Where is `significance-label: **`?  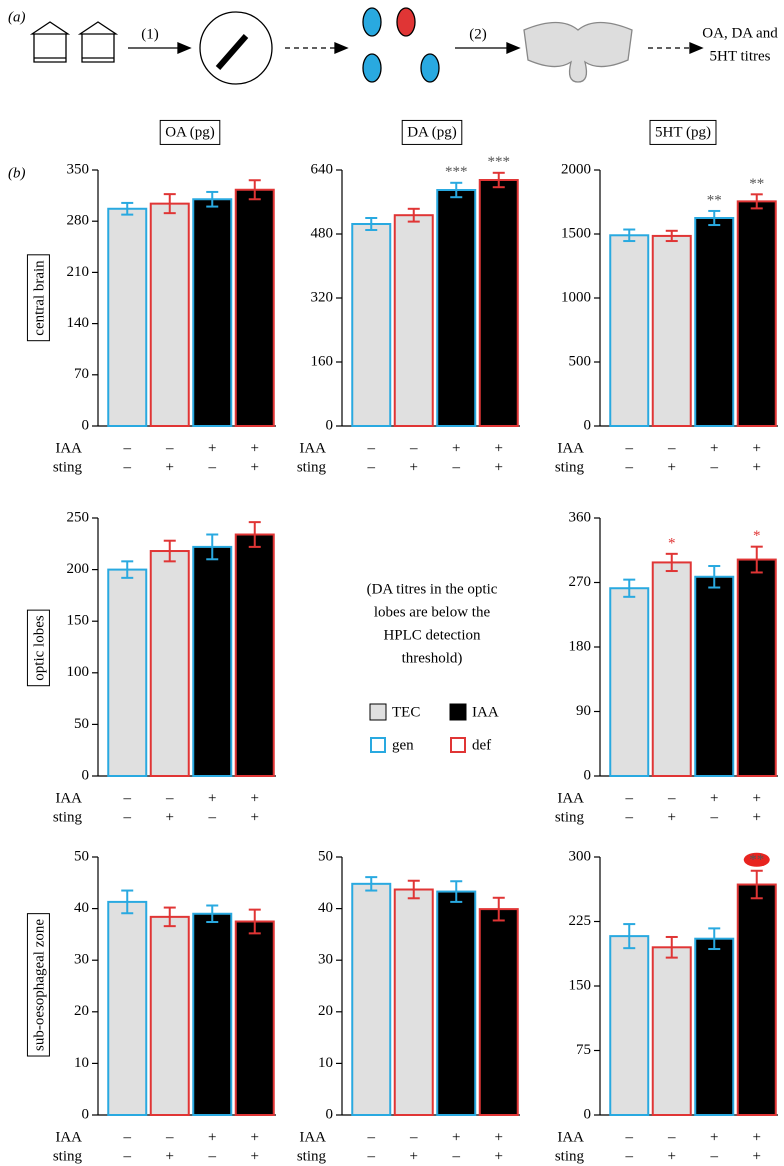
significance-label: ** is located at coordinates (714, 200).